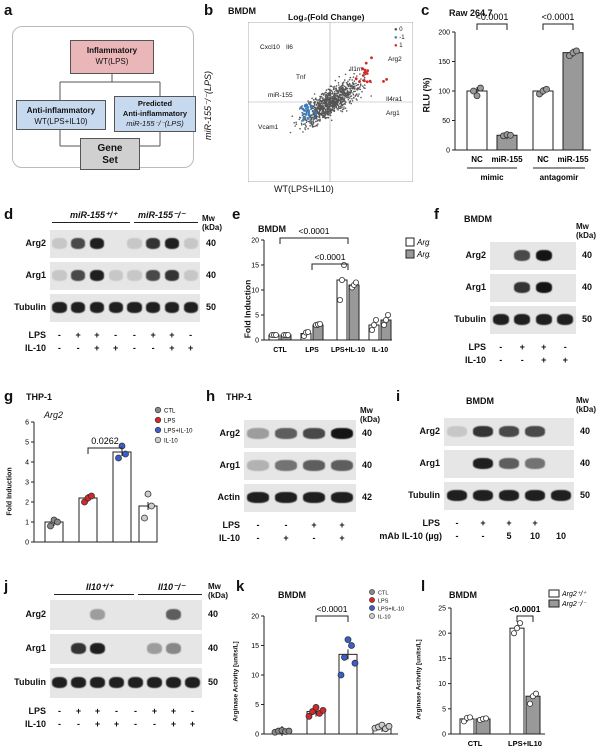 This screenshot has height=749, width=600. I want to click on x-tick-label: IL-10, so click(380, 350).